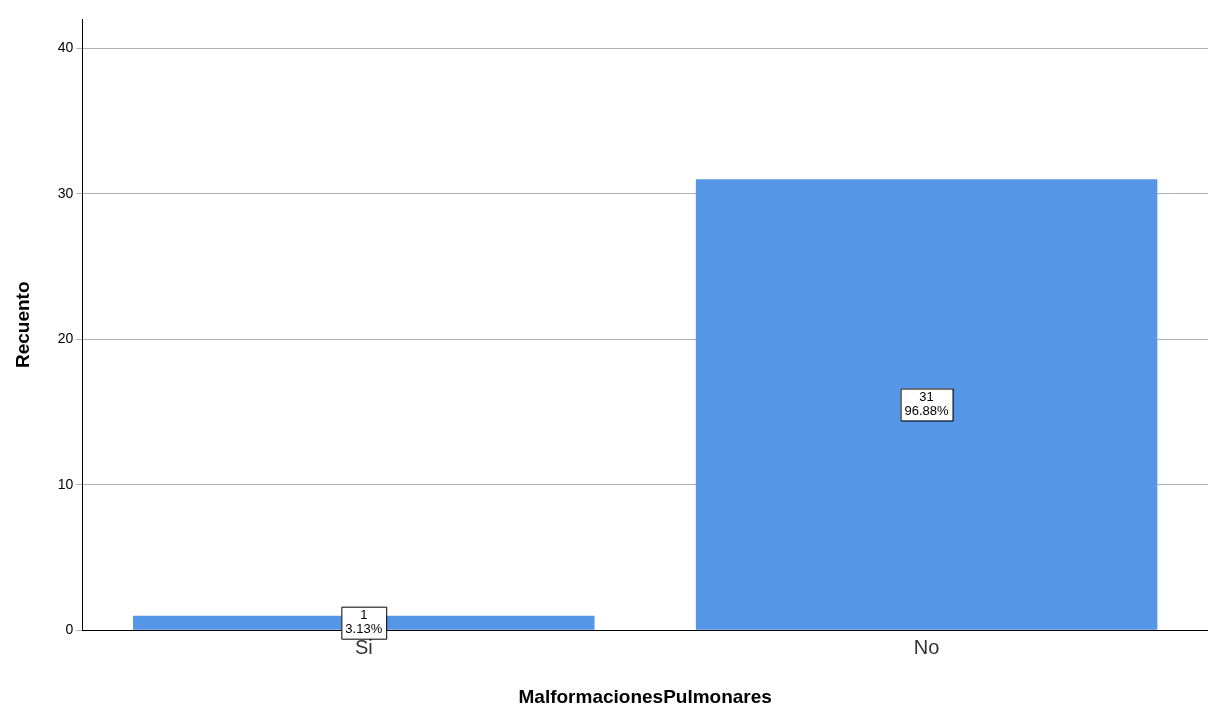 This screenshot has width=1216, height=721. I want to click on y-tick-label: 20, so click(65, 338).